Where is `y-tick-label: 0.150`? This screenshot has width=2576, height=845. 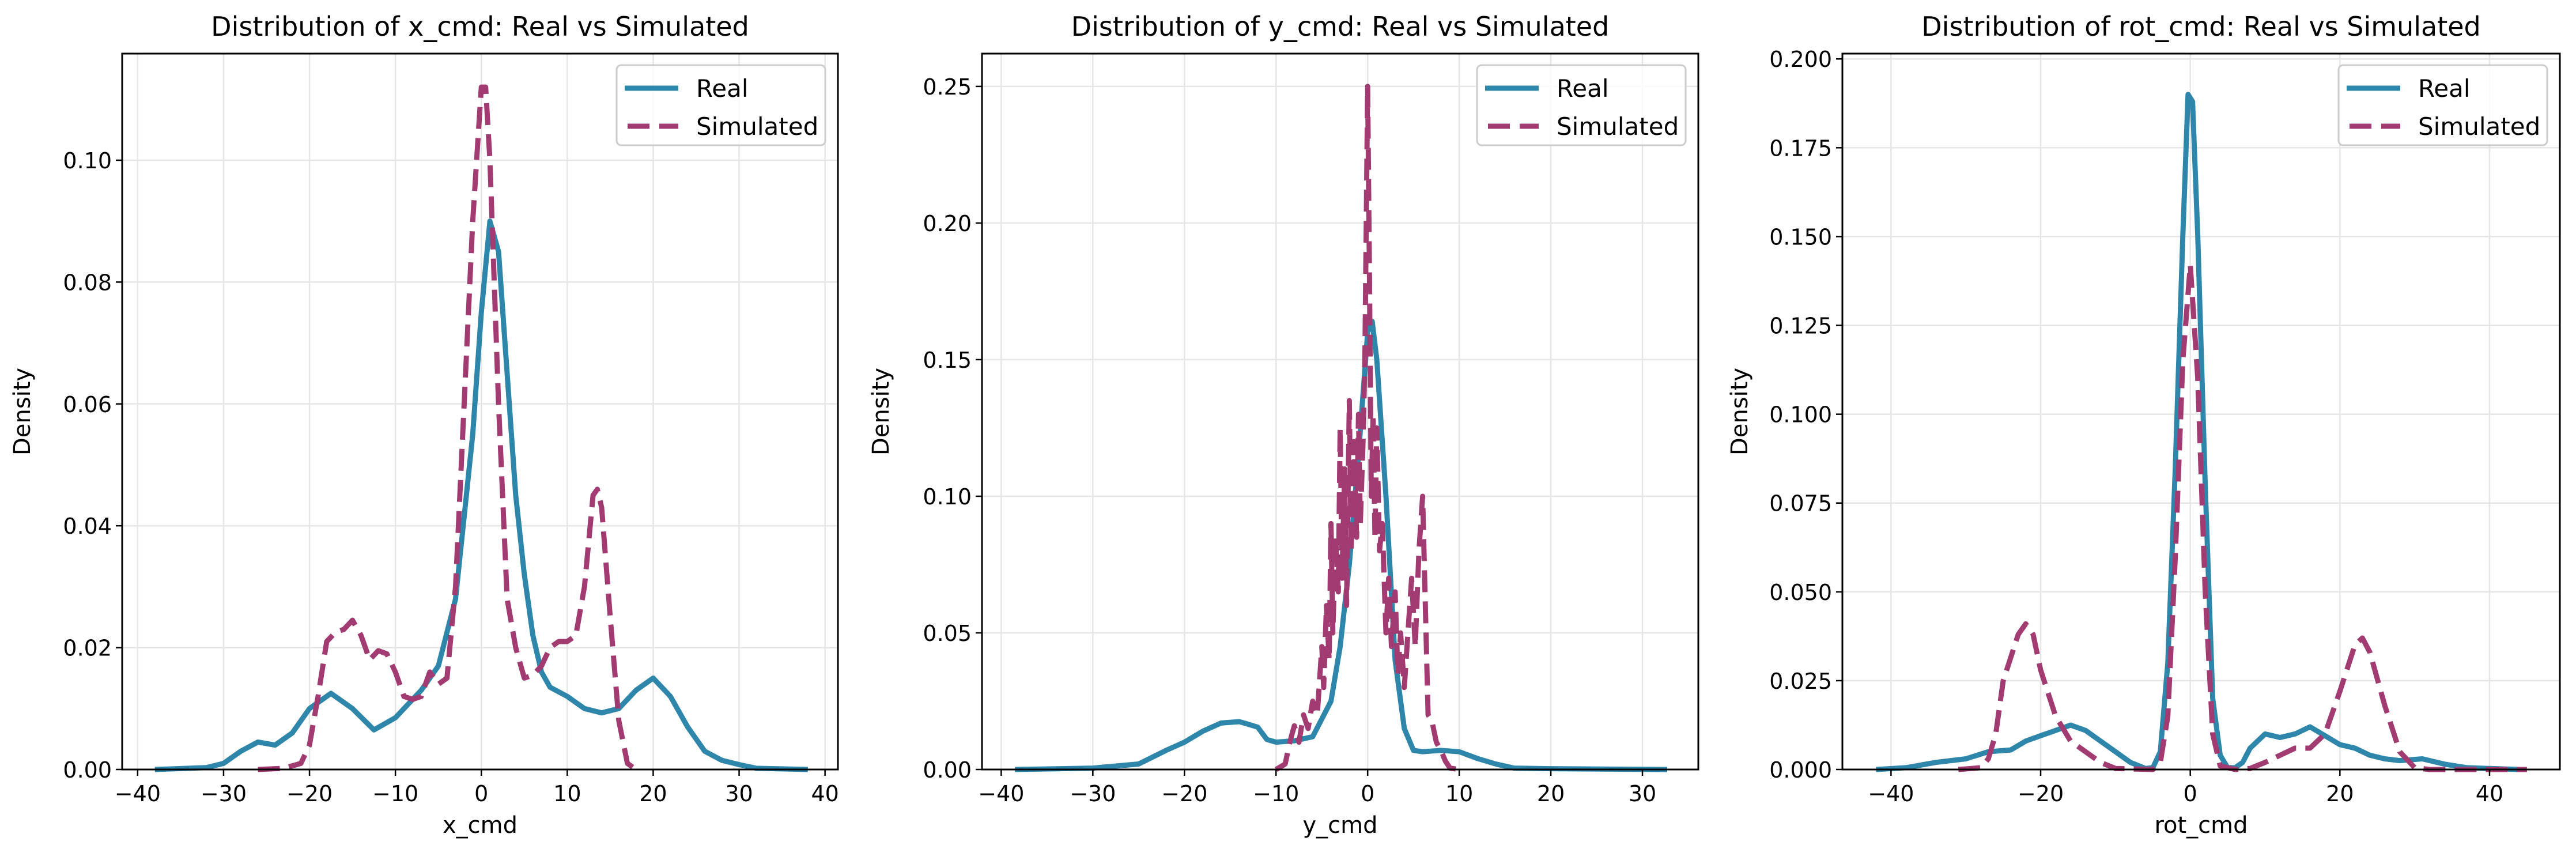
y-tick-label: 0.150 is located at coordinates (1800, 237).